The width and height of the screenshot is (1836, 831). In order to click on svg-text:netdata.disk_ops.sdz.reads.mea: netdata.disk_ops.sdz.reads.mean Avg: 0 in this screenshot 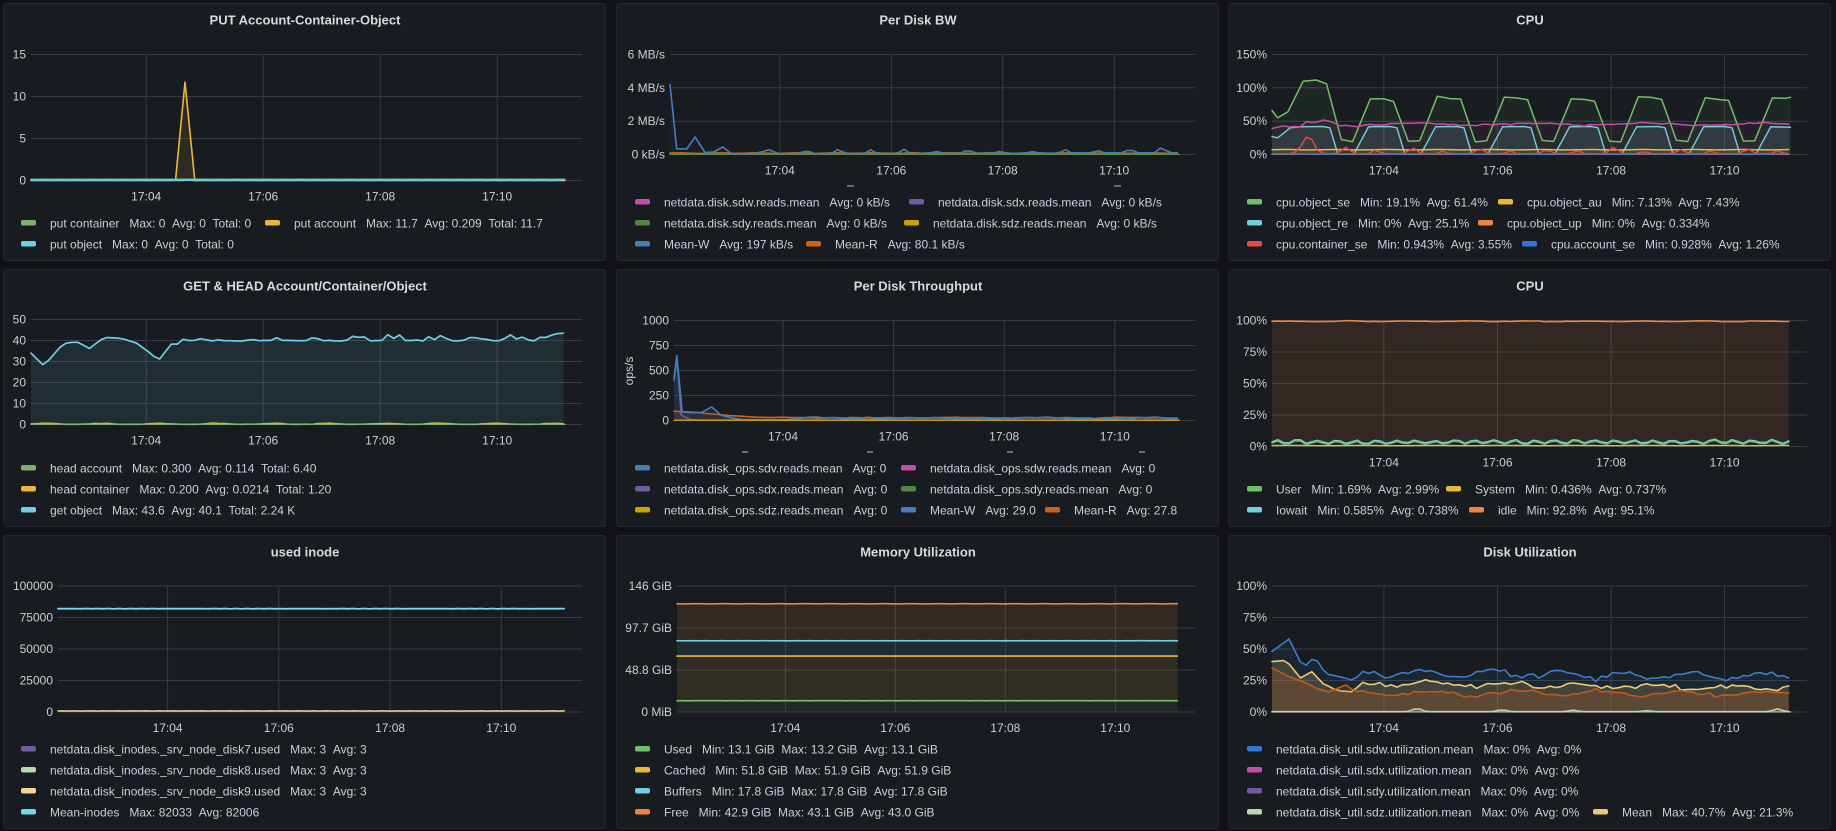, I will do `click(776, 511)`.